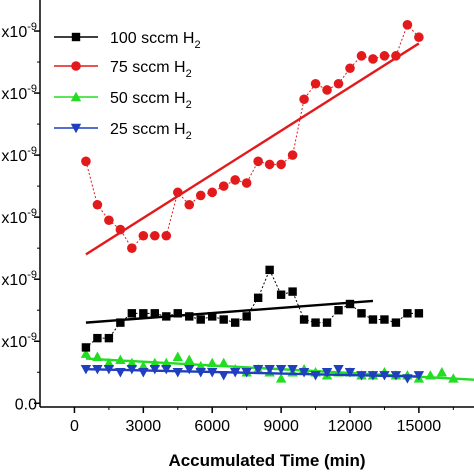 This screenshot has height=474, width=474. I want to click on y-tick-label: 0.0, so click(26, 404).